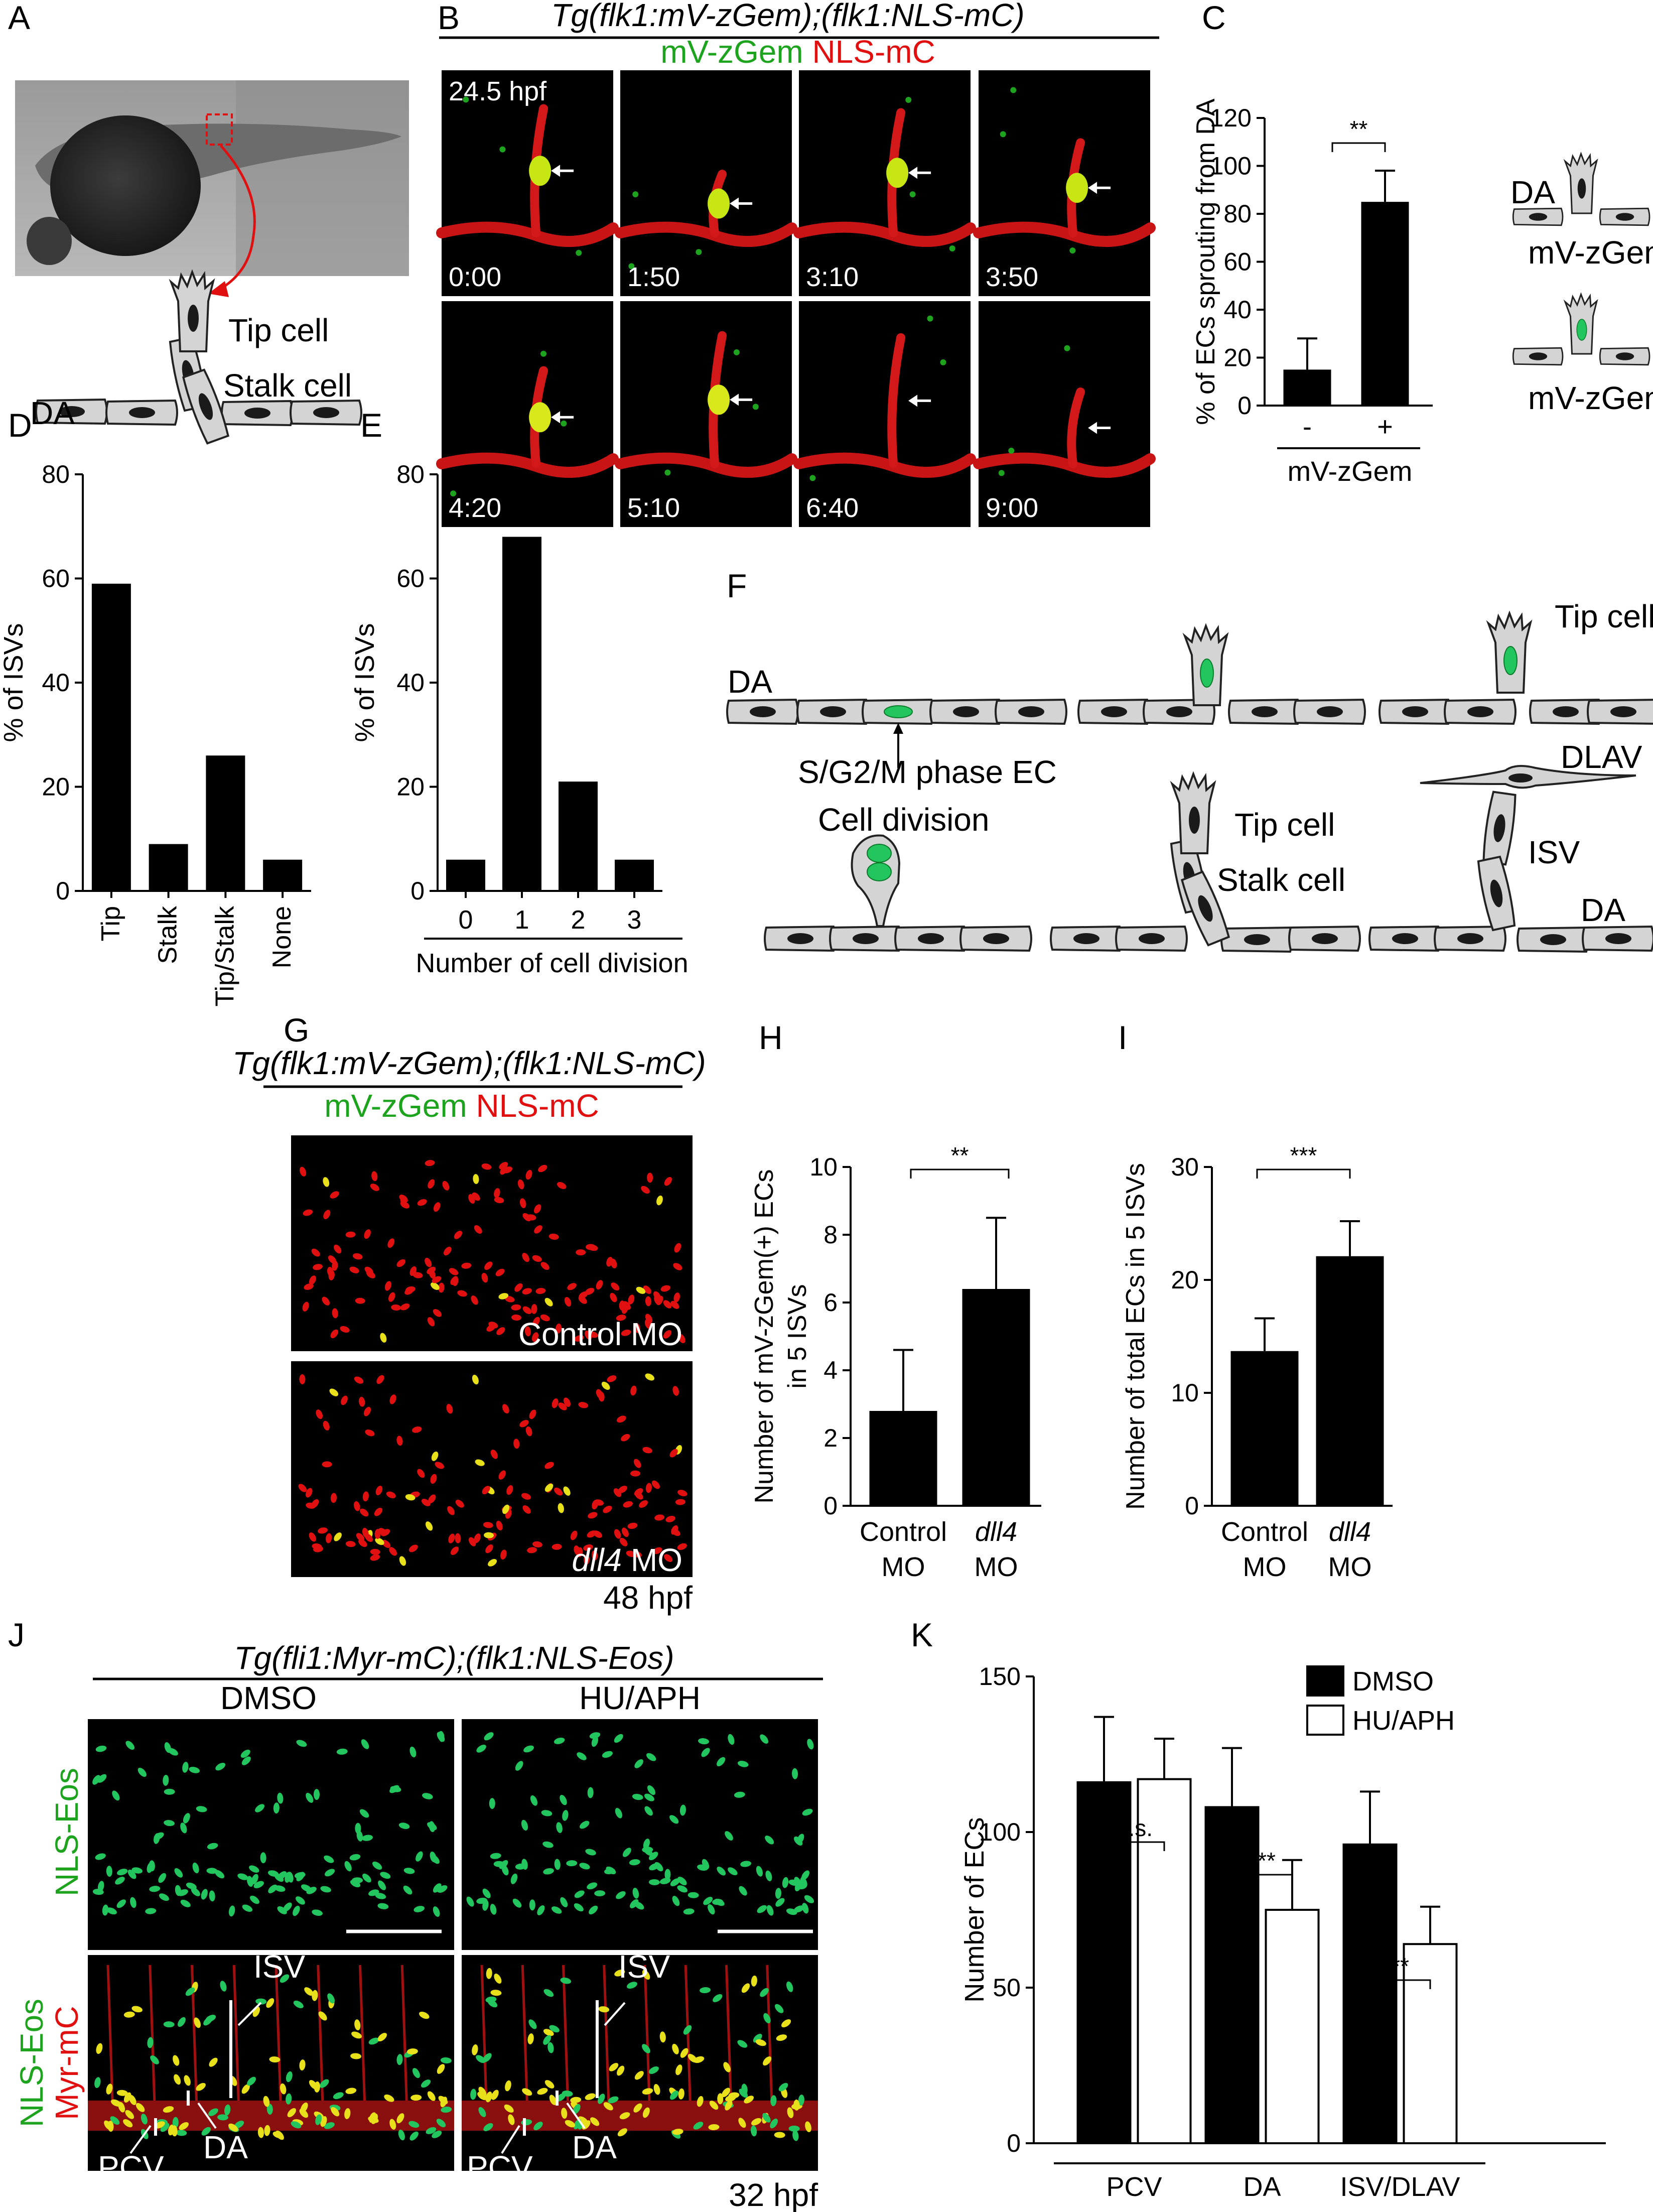 This screenshot has width=1653, height=2212. I want to click on panel-c-schematics: DA mV-zGem(-) mV-zGem(+), so click(1581, 284).